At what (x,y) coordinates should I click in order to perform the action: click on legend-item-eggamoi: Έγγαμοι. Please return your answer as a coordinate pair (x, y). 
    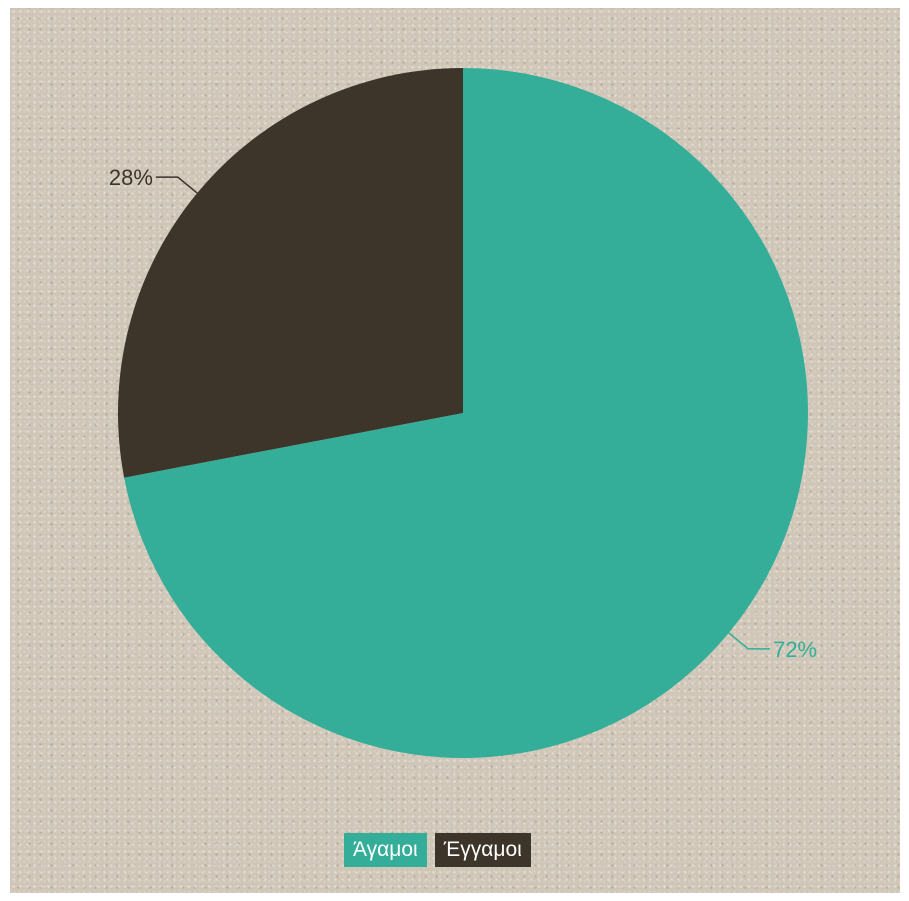
    Looking at the image, I should click on (482, 850).